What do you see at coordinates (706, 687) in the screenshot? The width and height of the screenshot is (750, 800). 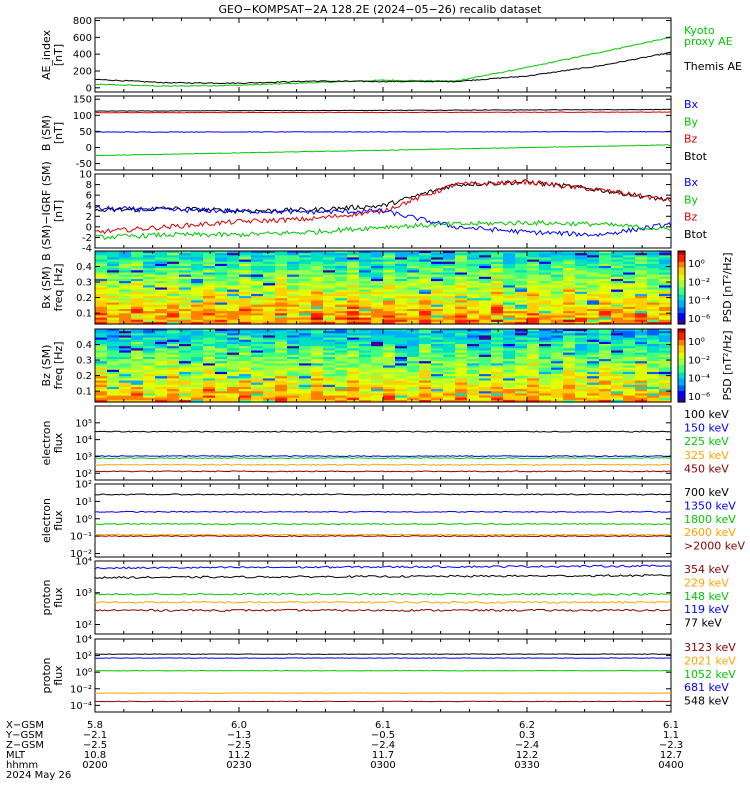 I see `legend-entry: 681 keV` at bounding box center [706, 687].